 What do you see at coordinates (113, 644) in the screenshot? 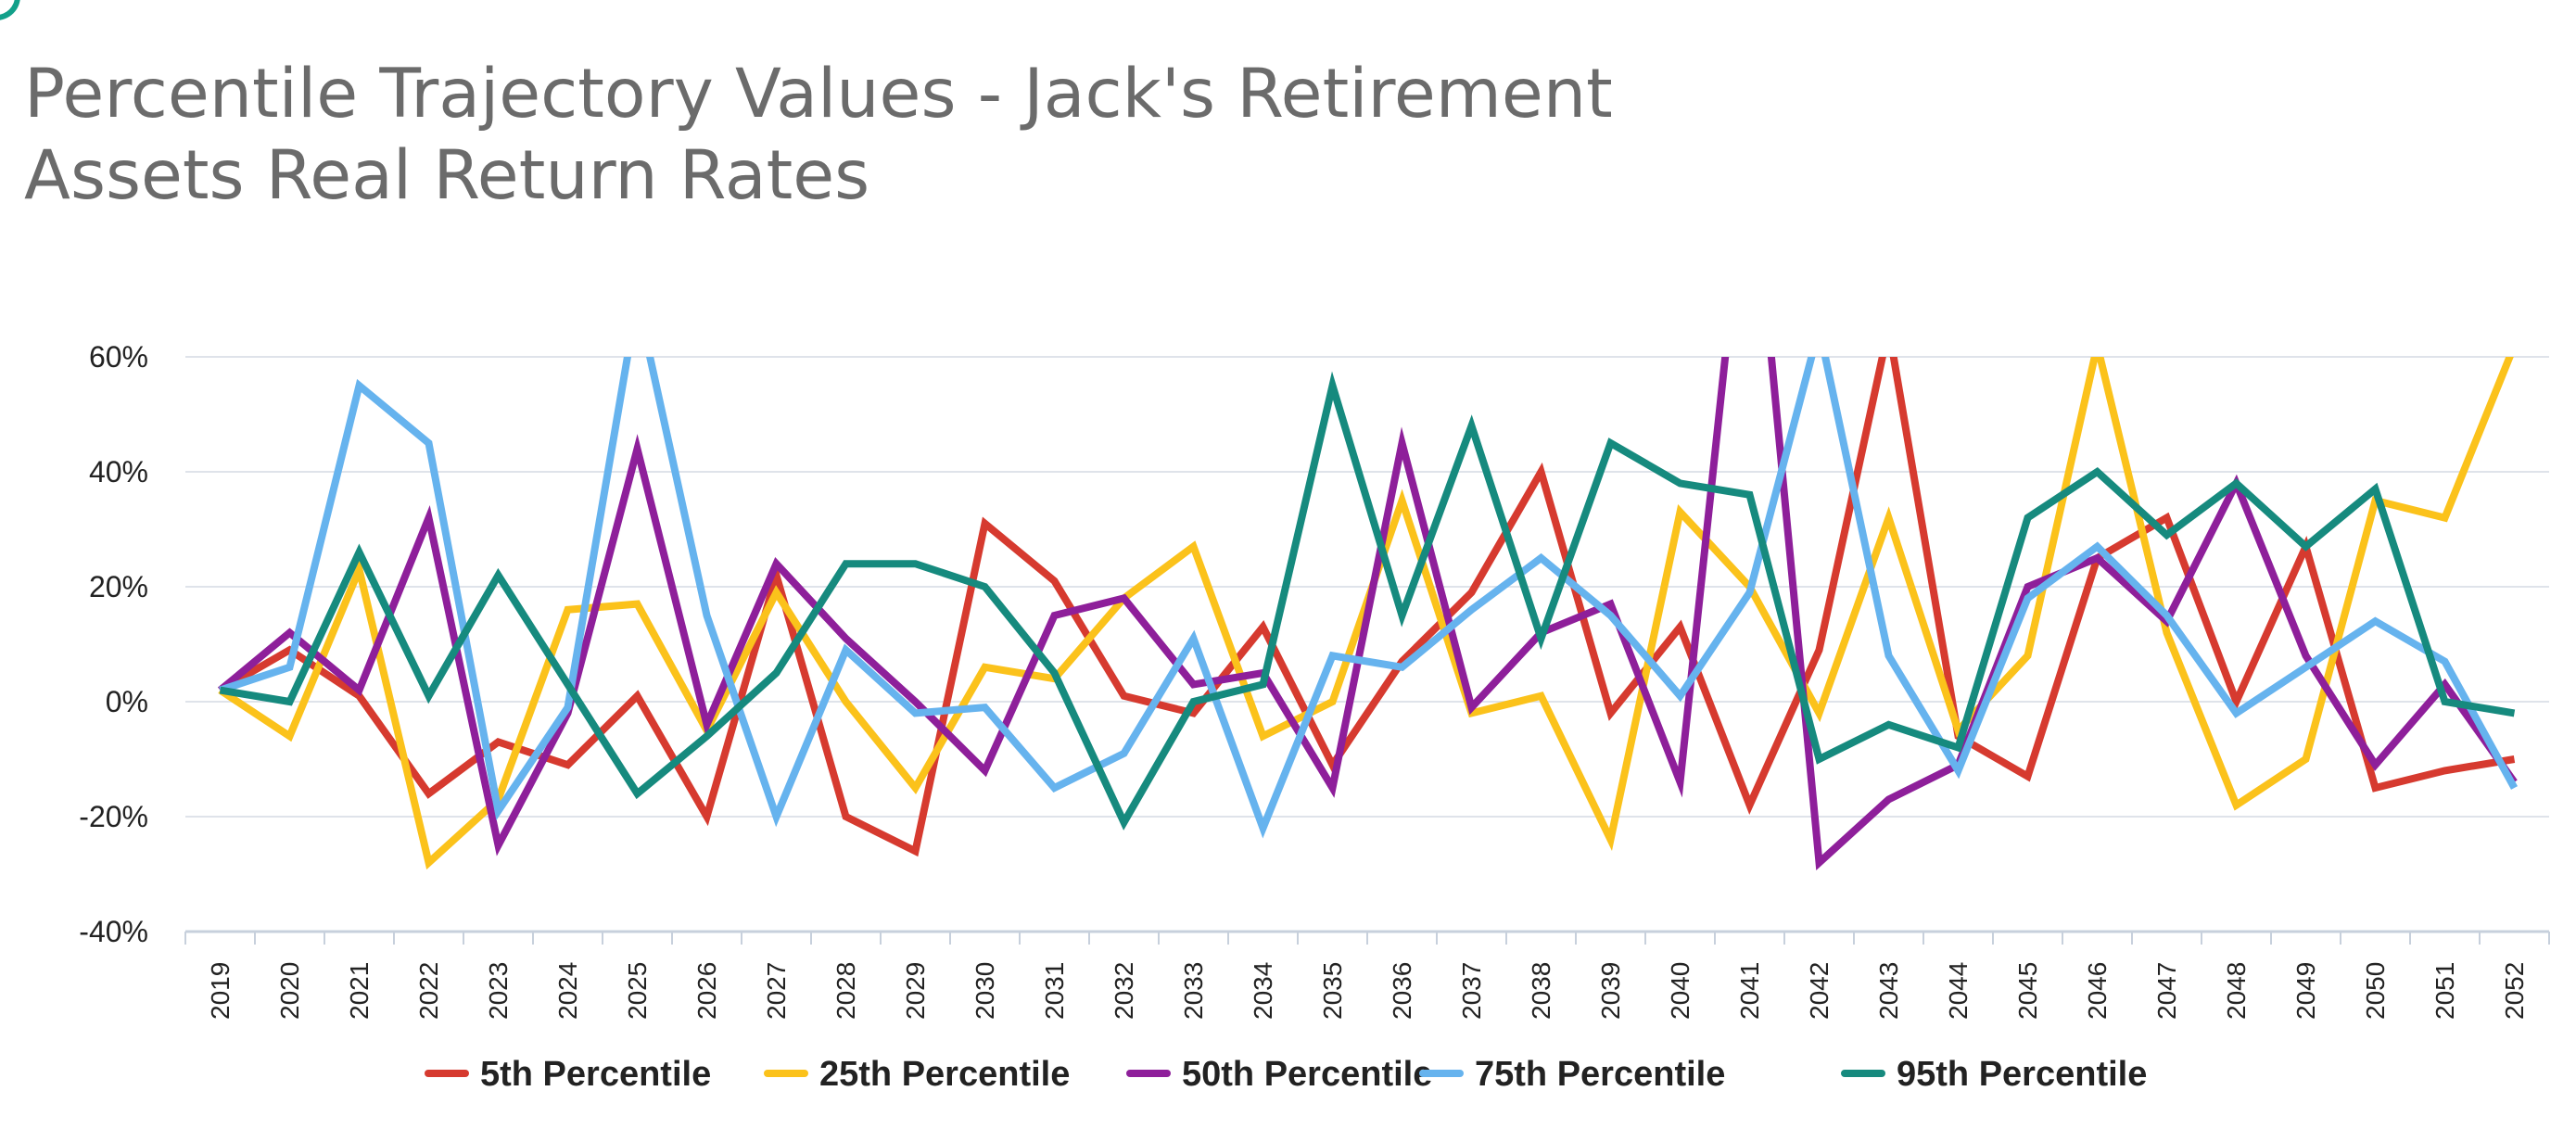
I see `y-axis: 60% 40% 20% 0% -20% -40%` at bounding box center [113, 644].